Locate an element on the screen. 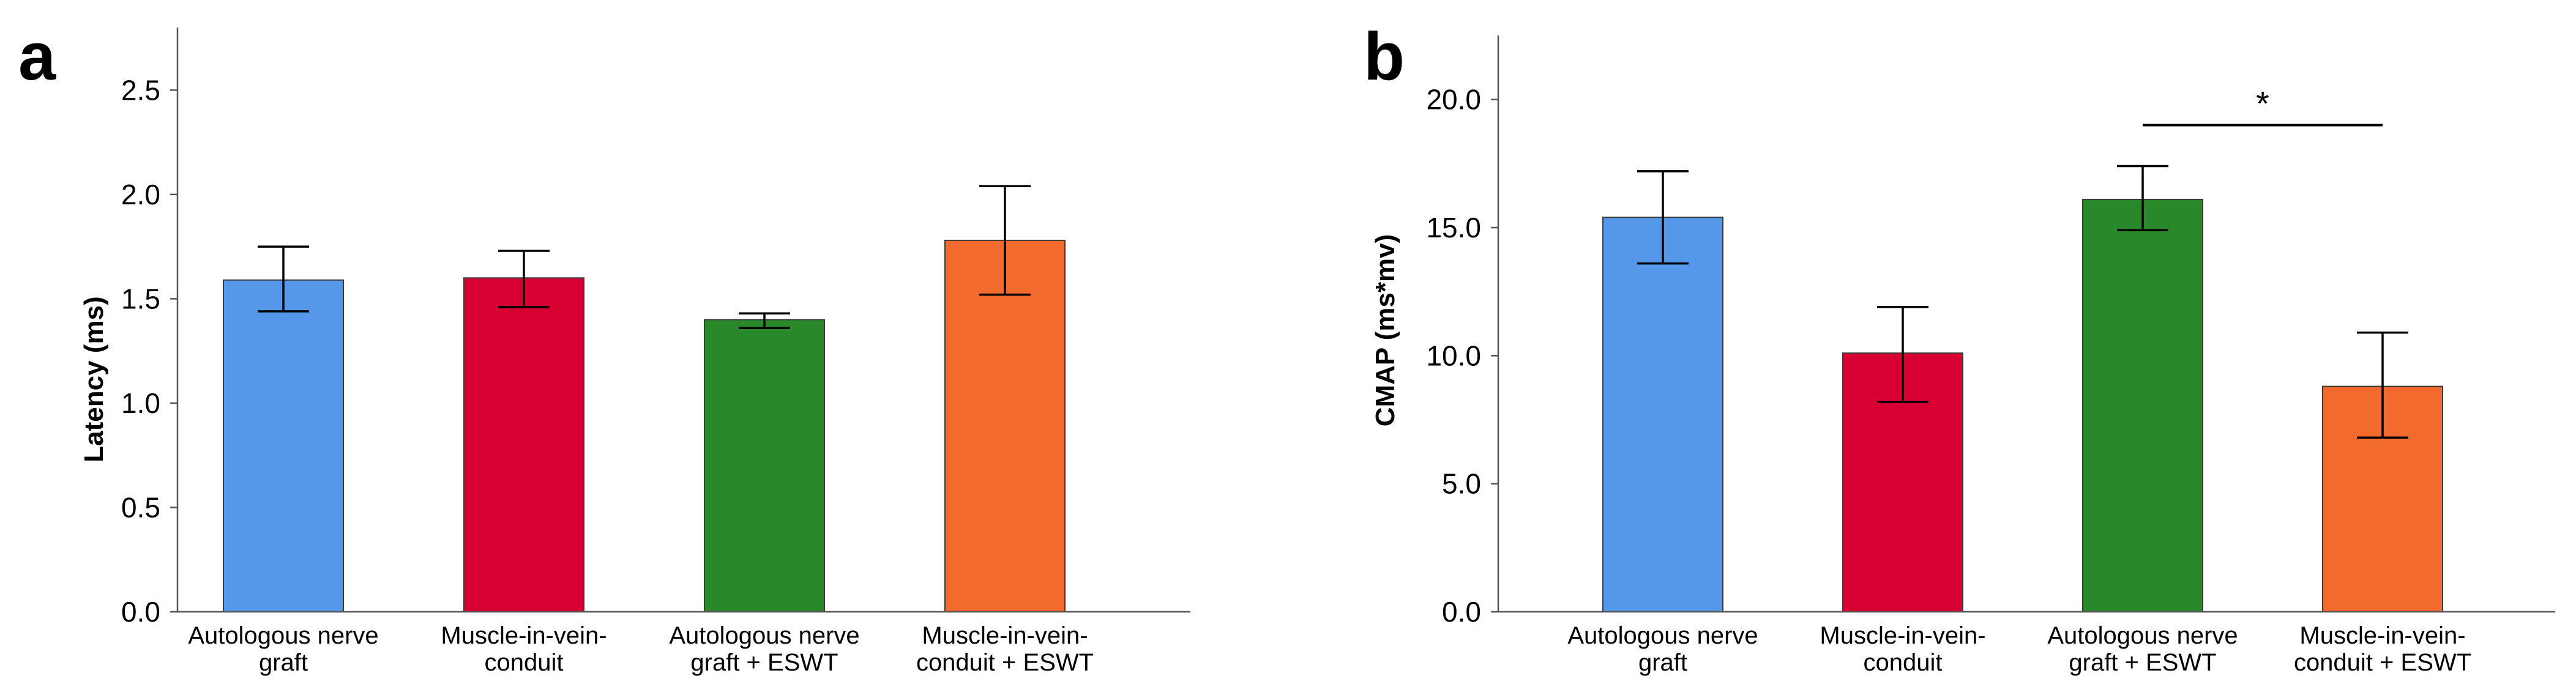  panel-label-a: a is located at coordinates (37, 56).